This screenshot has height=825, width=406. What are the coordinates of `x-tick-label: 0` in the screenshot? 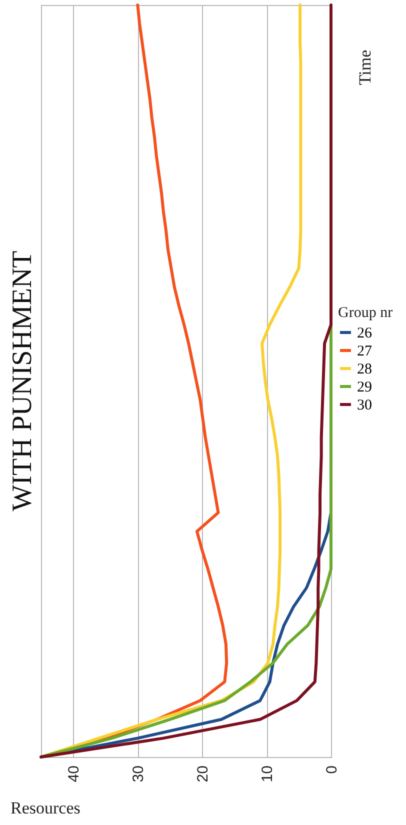 It's located at (332, 770).